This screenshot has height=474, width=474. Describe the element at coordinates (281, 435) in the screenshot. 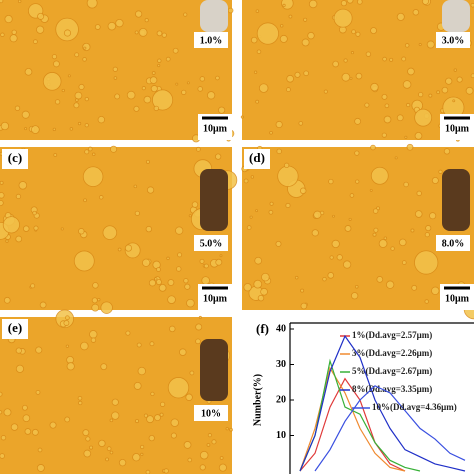

I see `y-tick-label: 10` at that location.